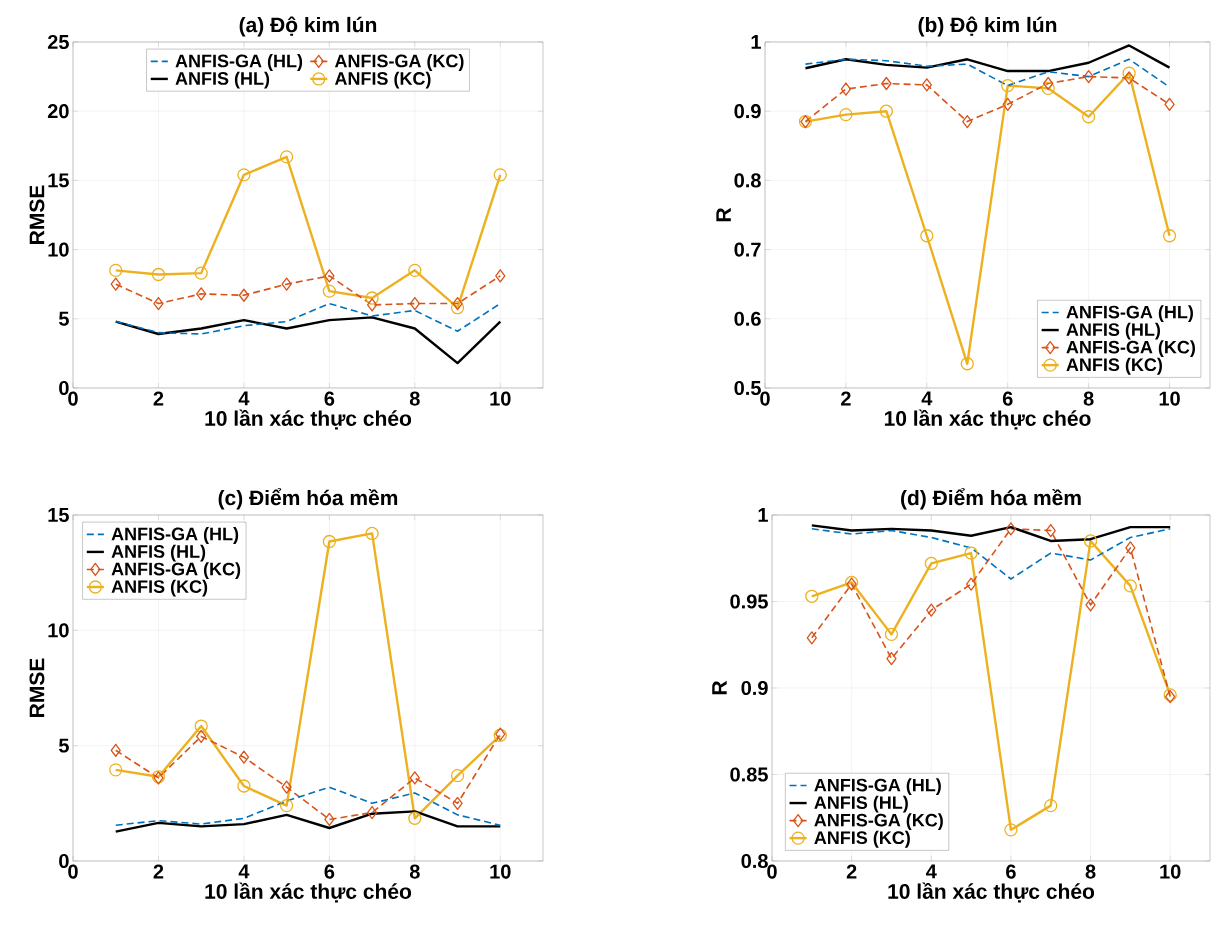 Image resolution: width=1221 pixels, height=928 pixels. I want to click on y-tick-label: 20, so click(58, 111).